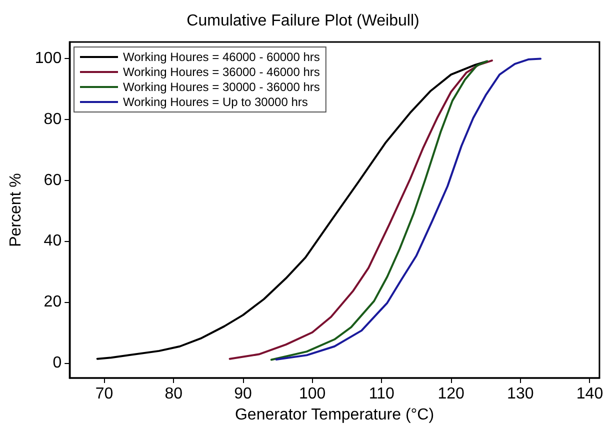  I want to click on legend-label: Working Houres = Up to 30000 hrs, so click(215, 102).